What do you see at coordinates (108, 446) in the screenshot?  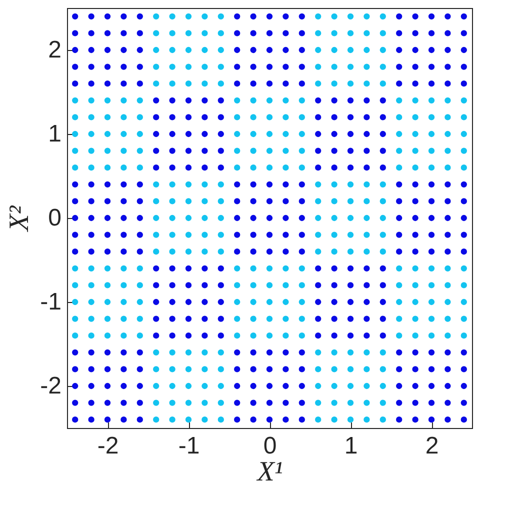 I see `x-tick-label: -2` at bounding box center [108, 446].